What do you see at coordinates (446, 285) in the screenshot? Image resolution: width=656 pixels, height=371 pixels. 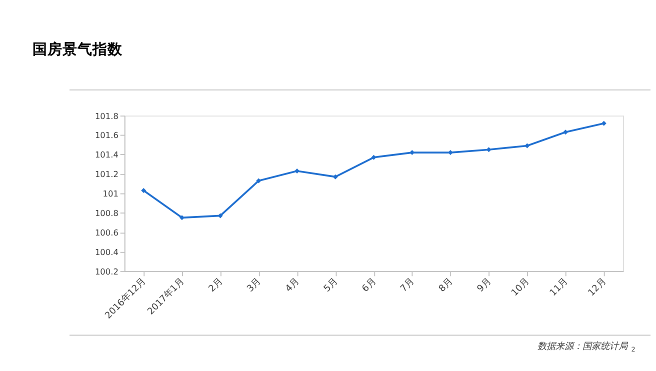 I see `x-tick-label: 8月` at bounding box center [446, 285].